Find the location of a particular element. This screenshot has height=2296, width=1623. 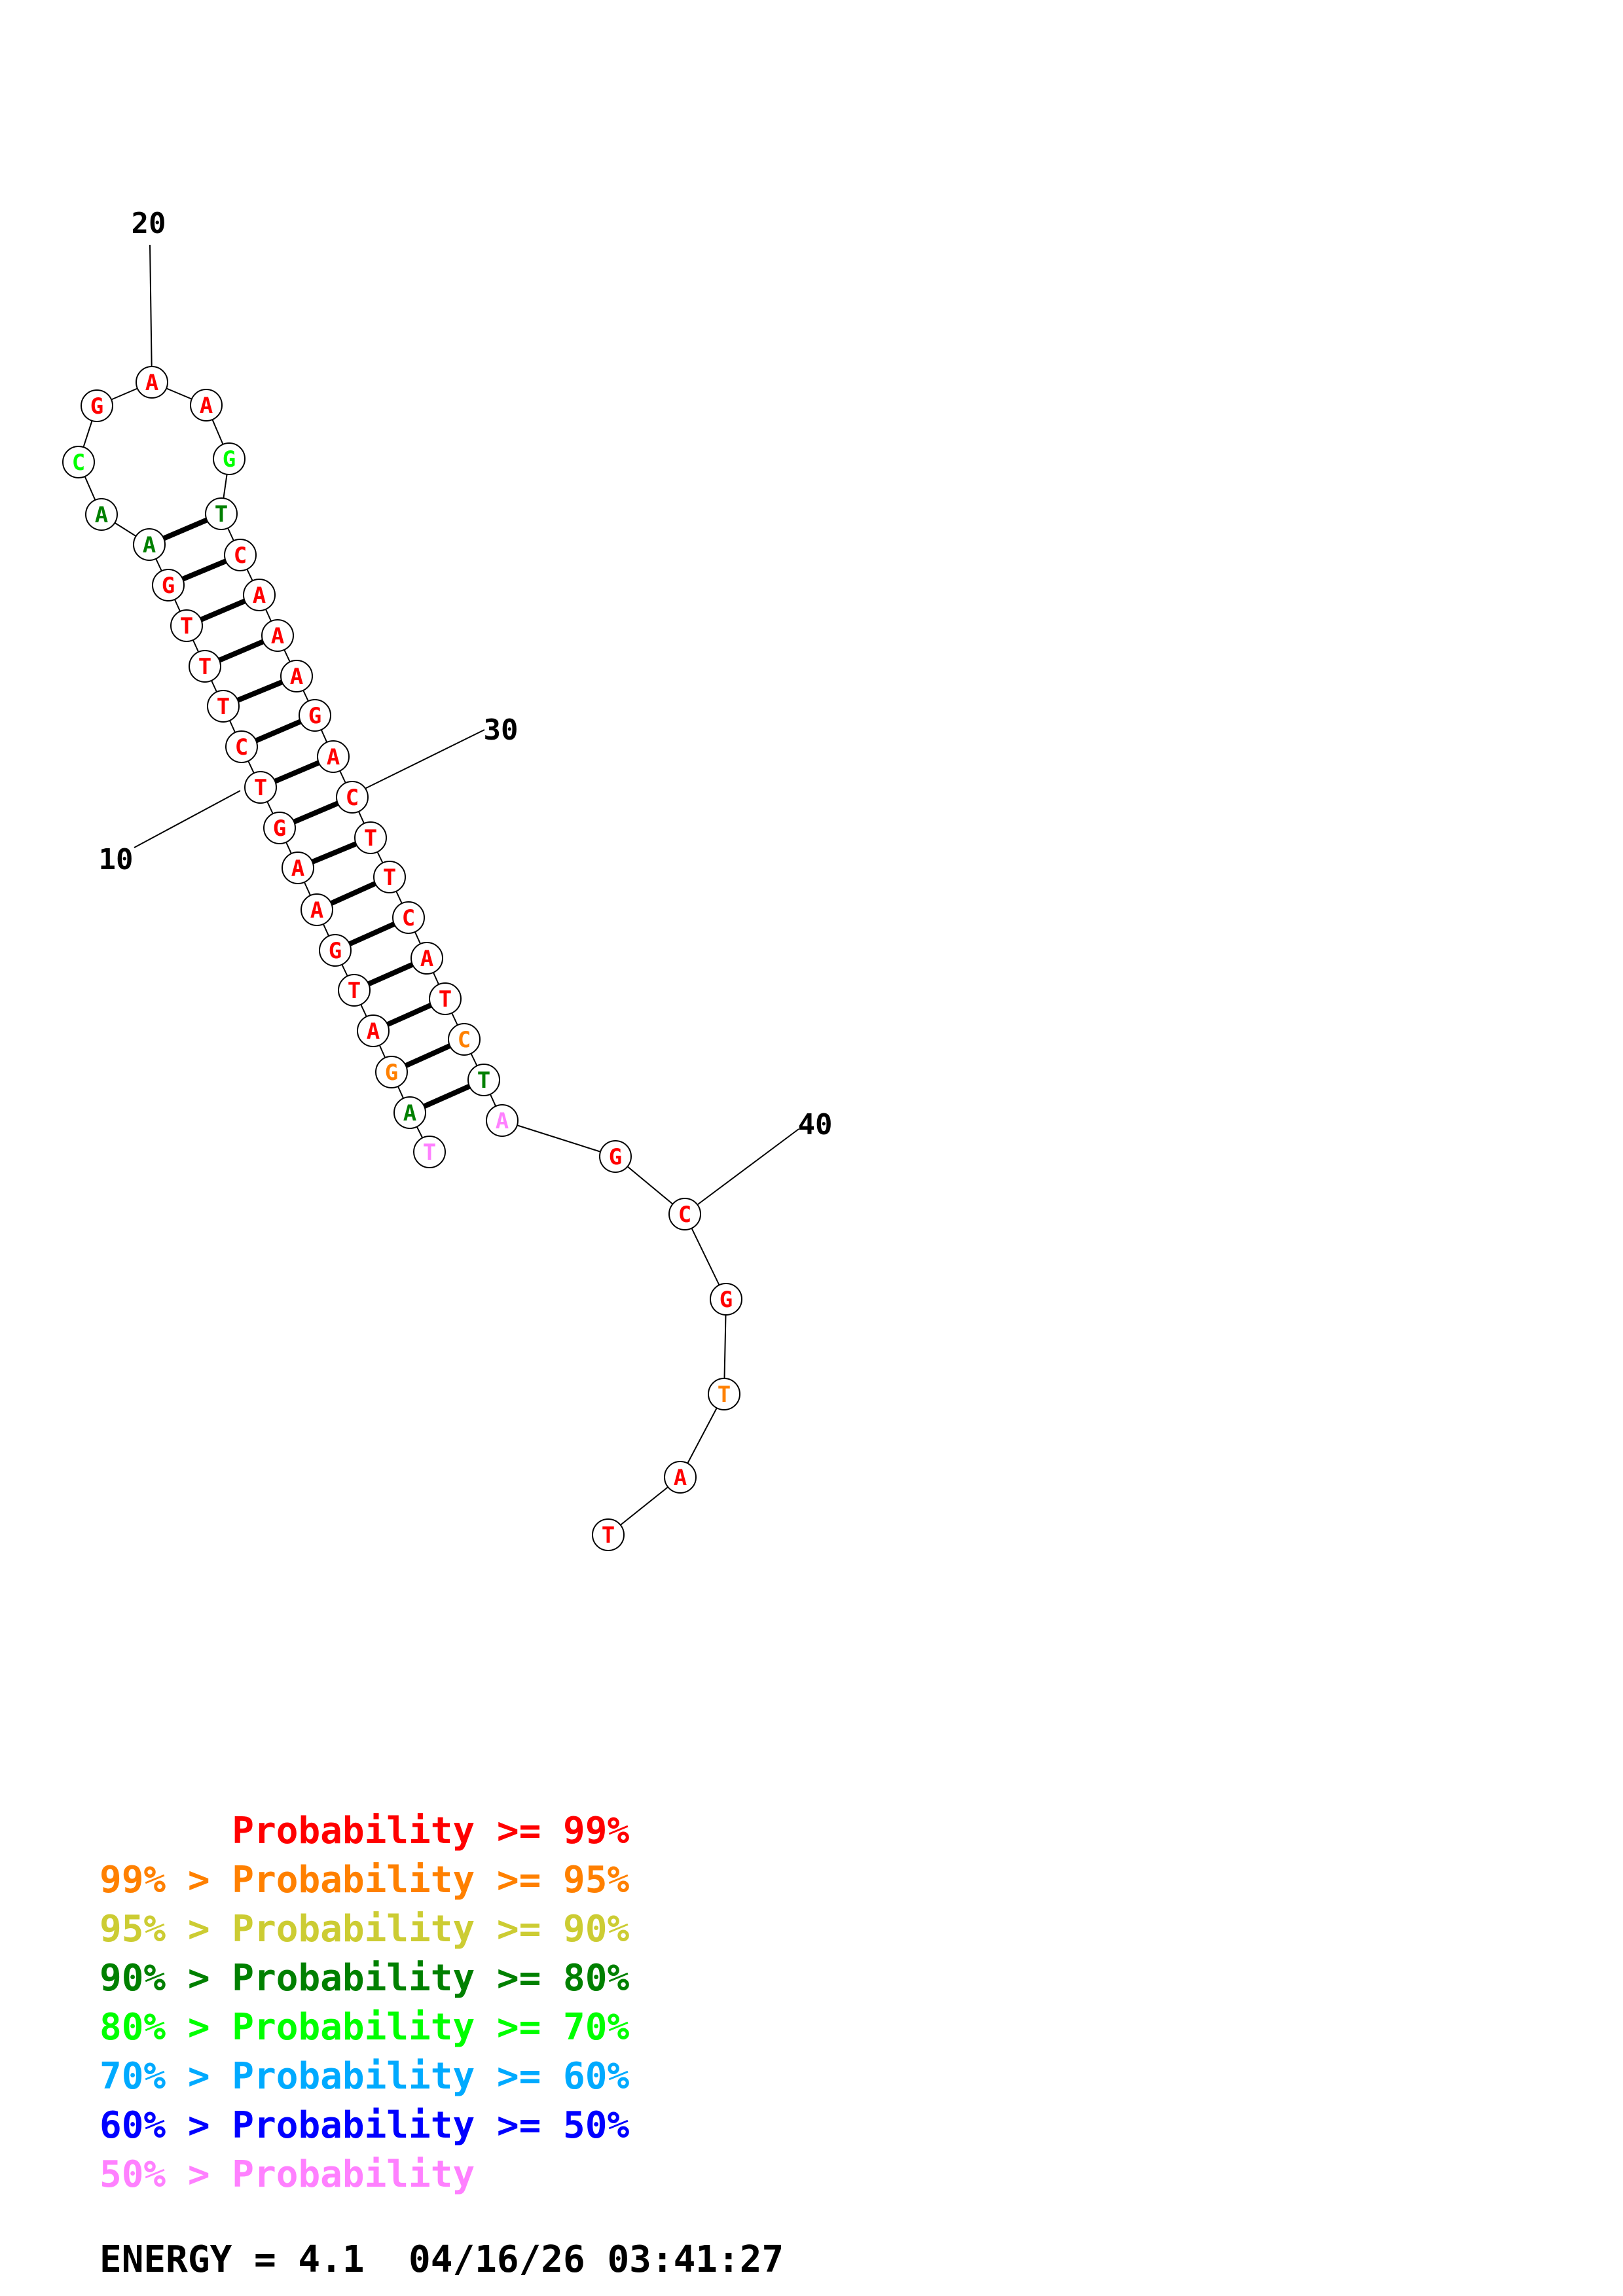

legend-label: Probability >= 60% is located at coordinates (431, 2076).